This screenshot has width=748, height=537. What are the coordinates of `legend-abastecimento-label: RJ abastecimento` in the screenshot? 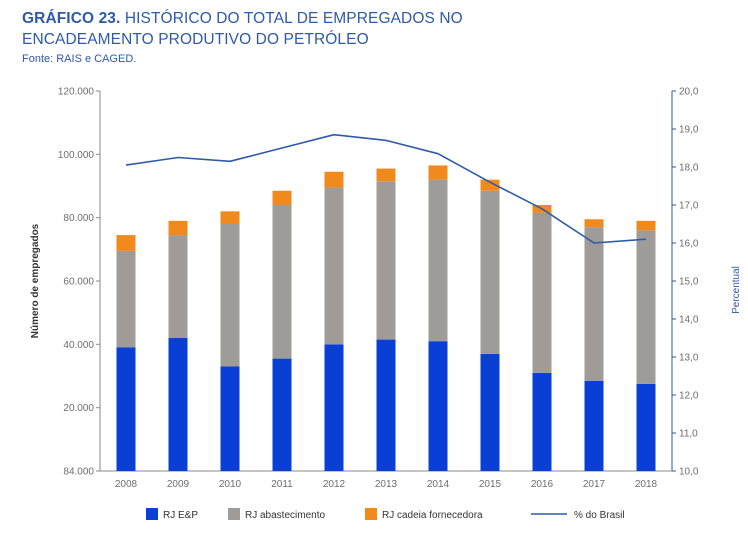 It's located at (285, 515).